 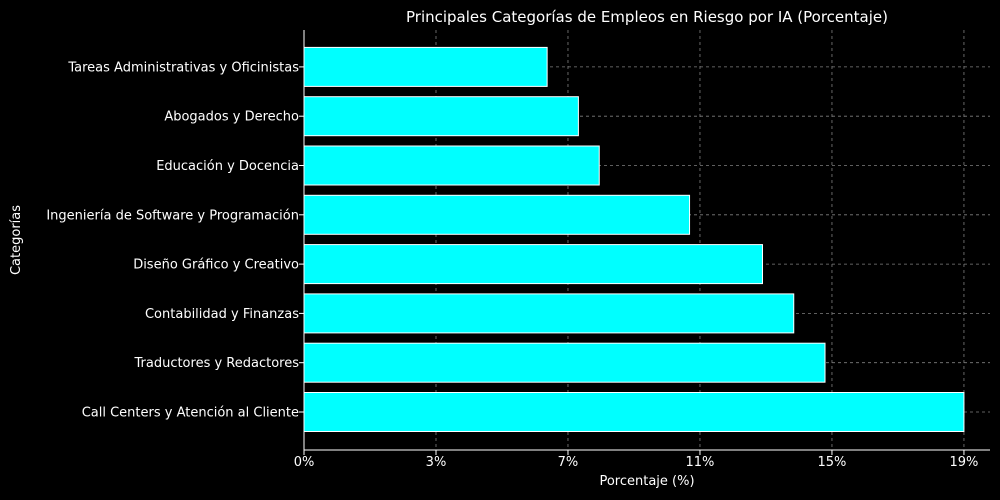 I want to click on y-tick-label: Tareas Administrativas y Oficinistas, so click(x=183, y=67).